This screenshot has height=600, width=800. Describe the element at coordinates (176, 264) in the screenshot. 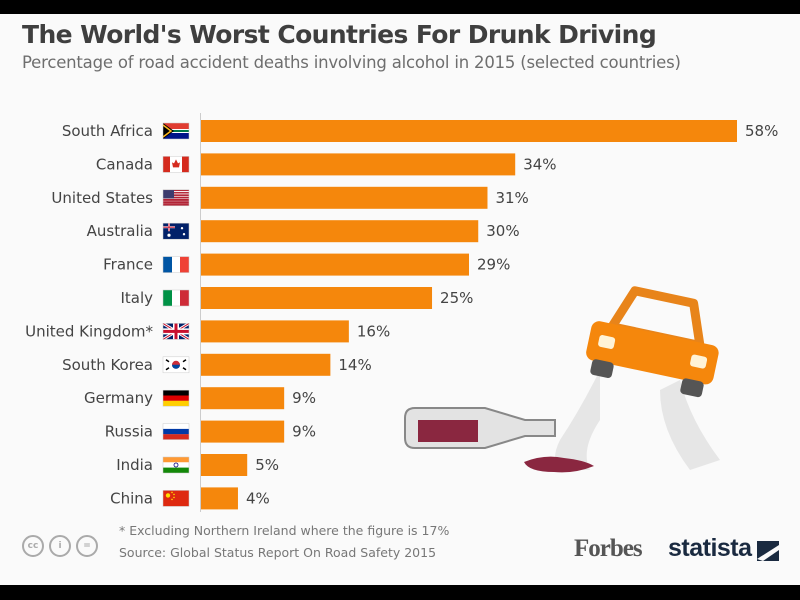

I see `france-flag` at that location.